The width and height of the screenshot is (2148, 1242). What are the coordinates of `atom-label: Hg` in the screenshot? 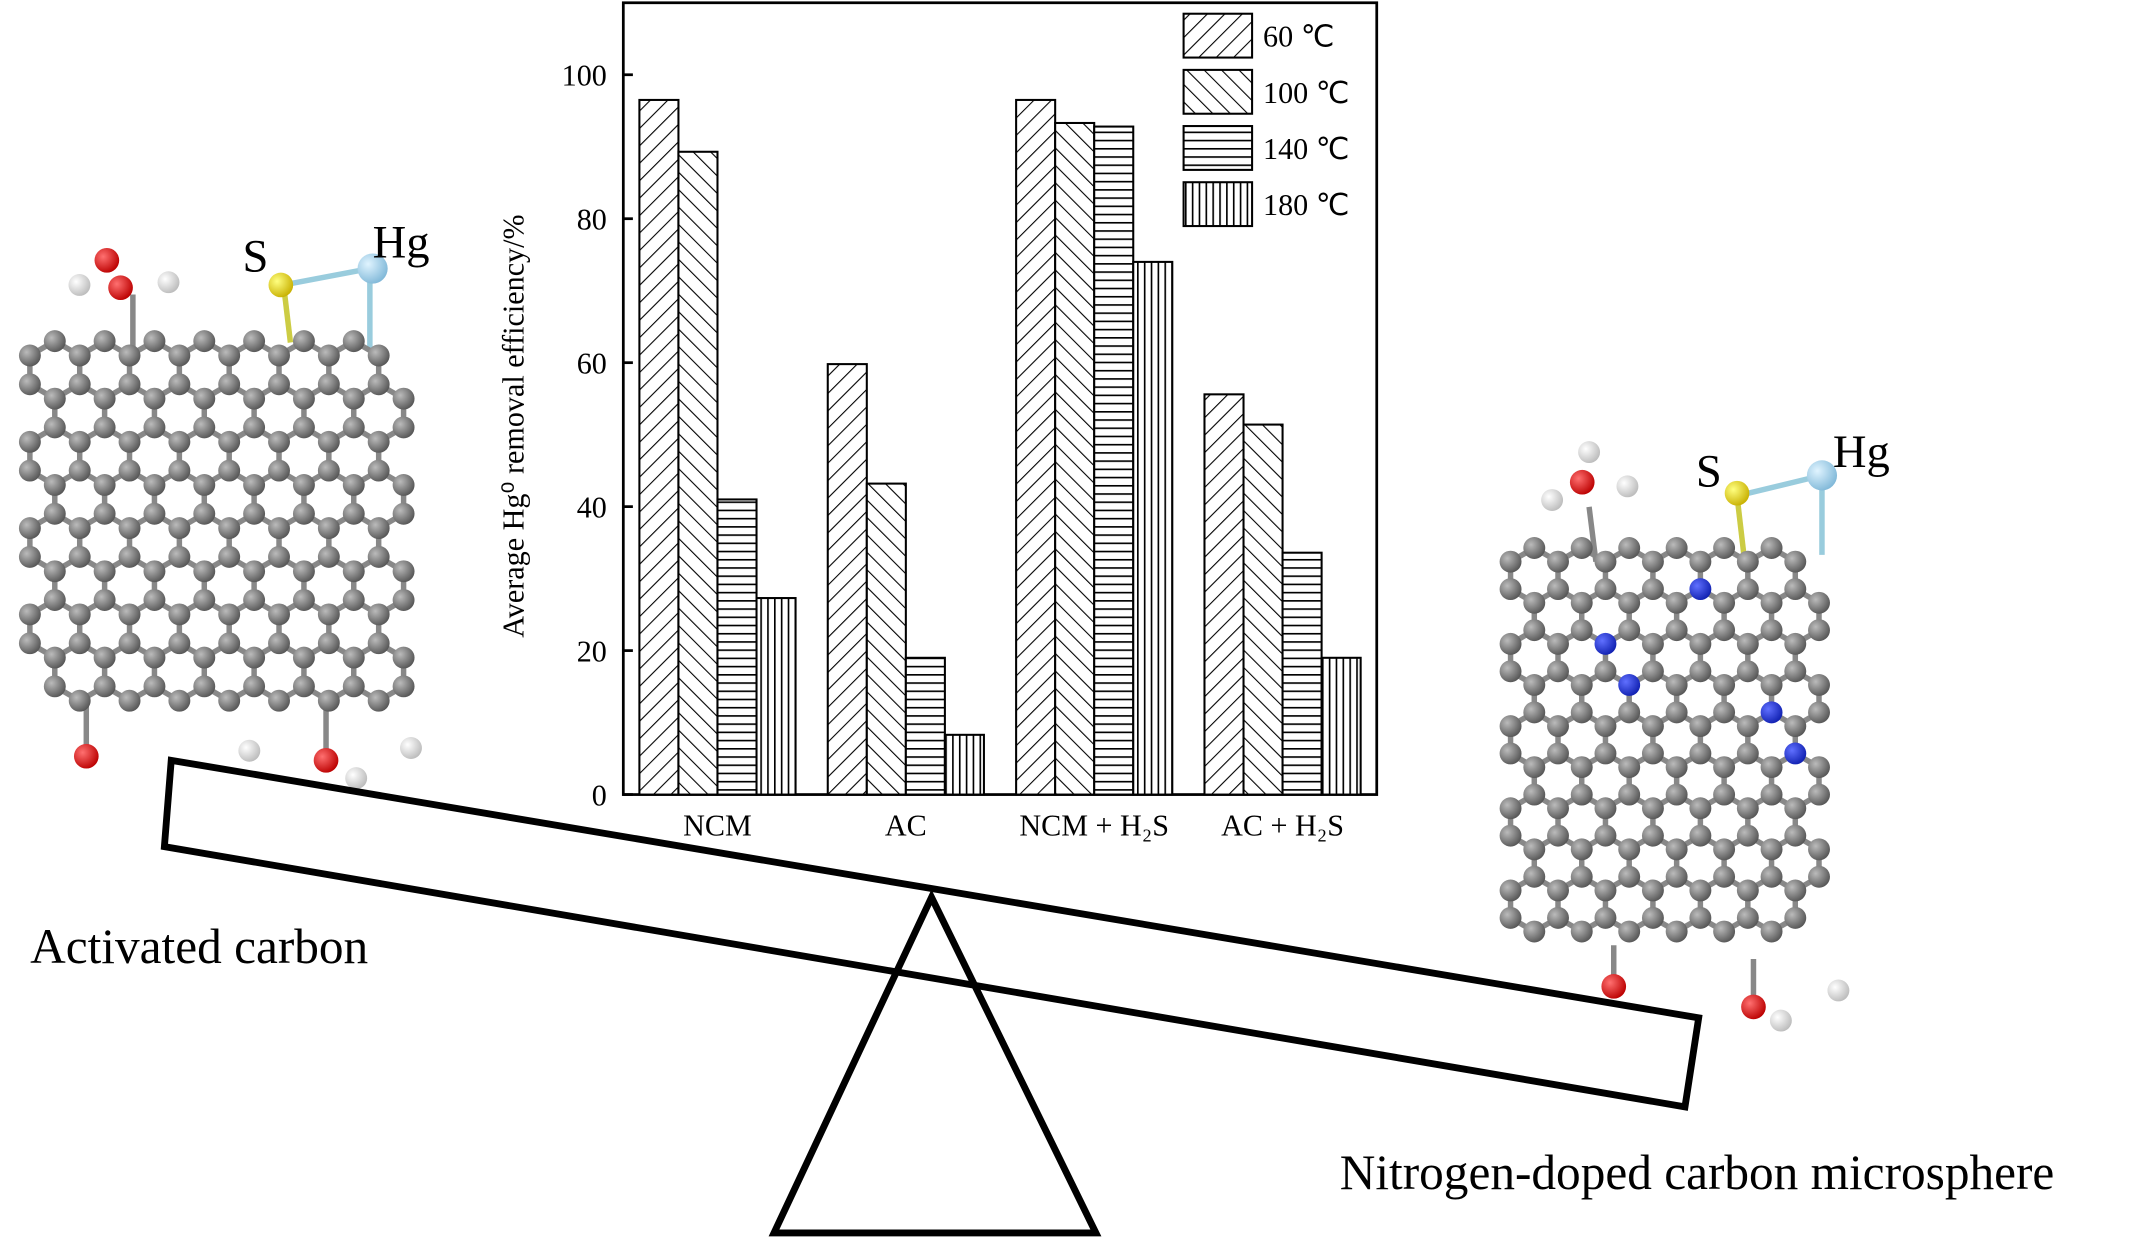 It's located at (1861, 452).